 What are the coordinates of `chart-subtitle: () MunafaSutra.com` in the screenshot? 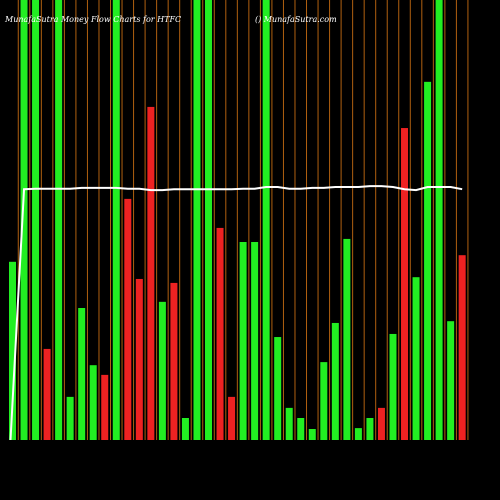 It's located at (296, 19).